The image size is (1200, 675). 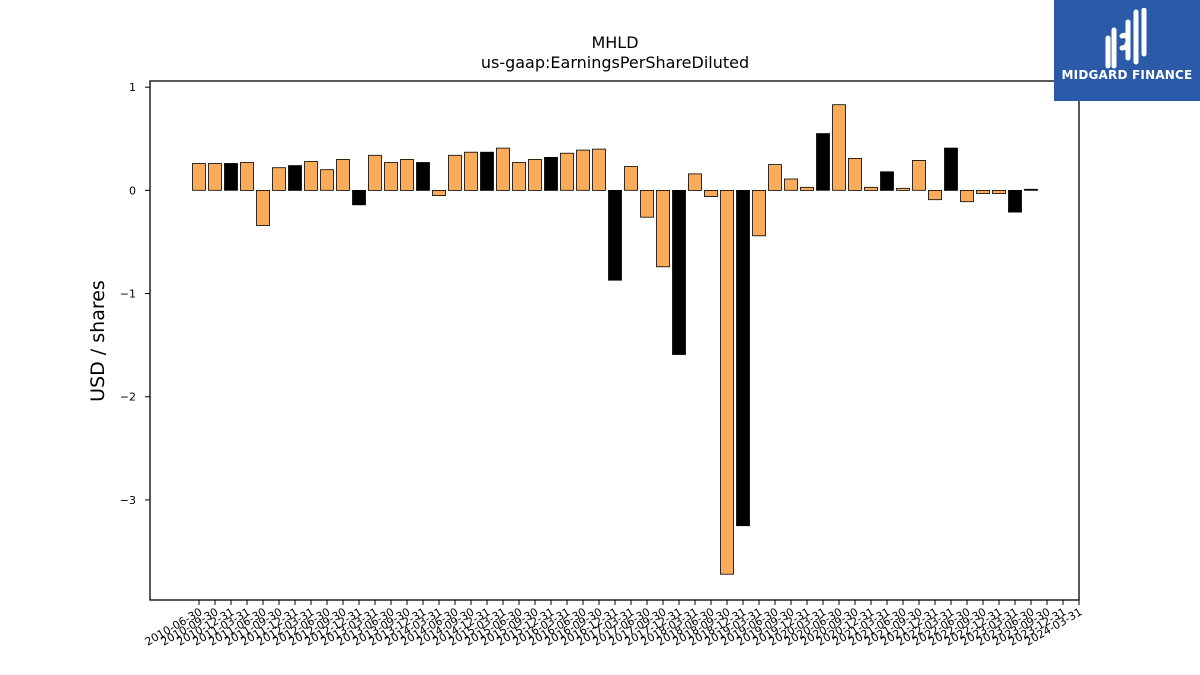 I want to click on chart-subtitle: us-gaap:EarningsPerShareDiluted, so click(x=615, y=62).